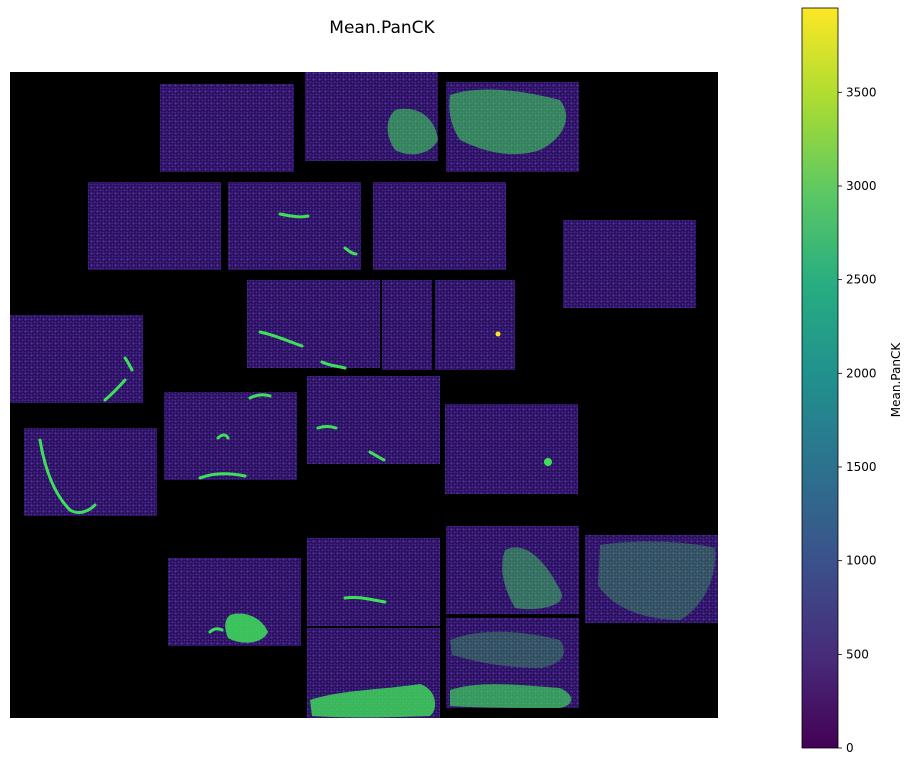  Describe the element at coordinates (382, 28) in the screenshot. I see `chart-title: Mean.PanCK` at that location.